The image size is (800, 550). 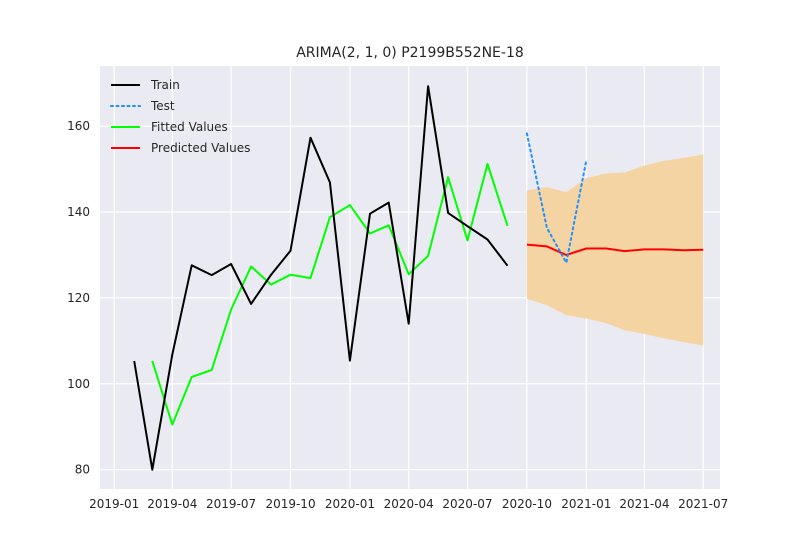 I want to click on legend-label: Test, so click(x=162, y=106).